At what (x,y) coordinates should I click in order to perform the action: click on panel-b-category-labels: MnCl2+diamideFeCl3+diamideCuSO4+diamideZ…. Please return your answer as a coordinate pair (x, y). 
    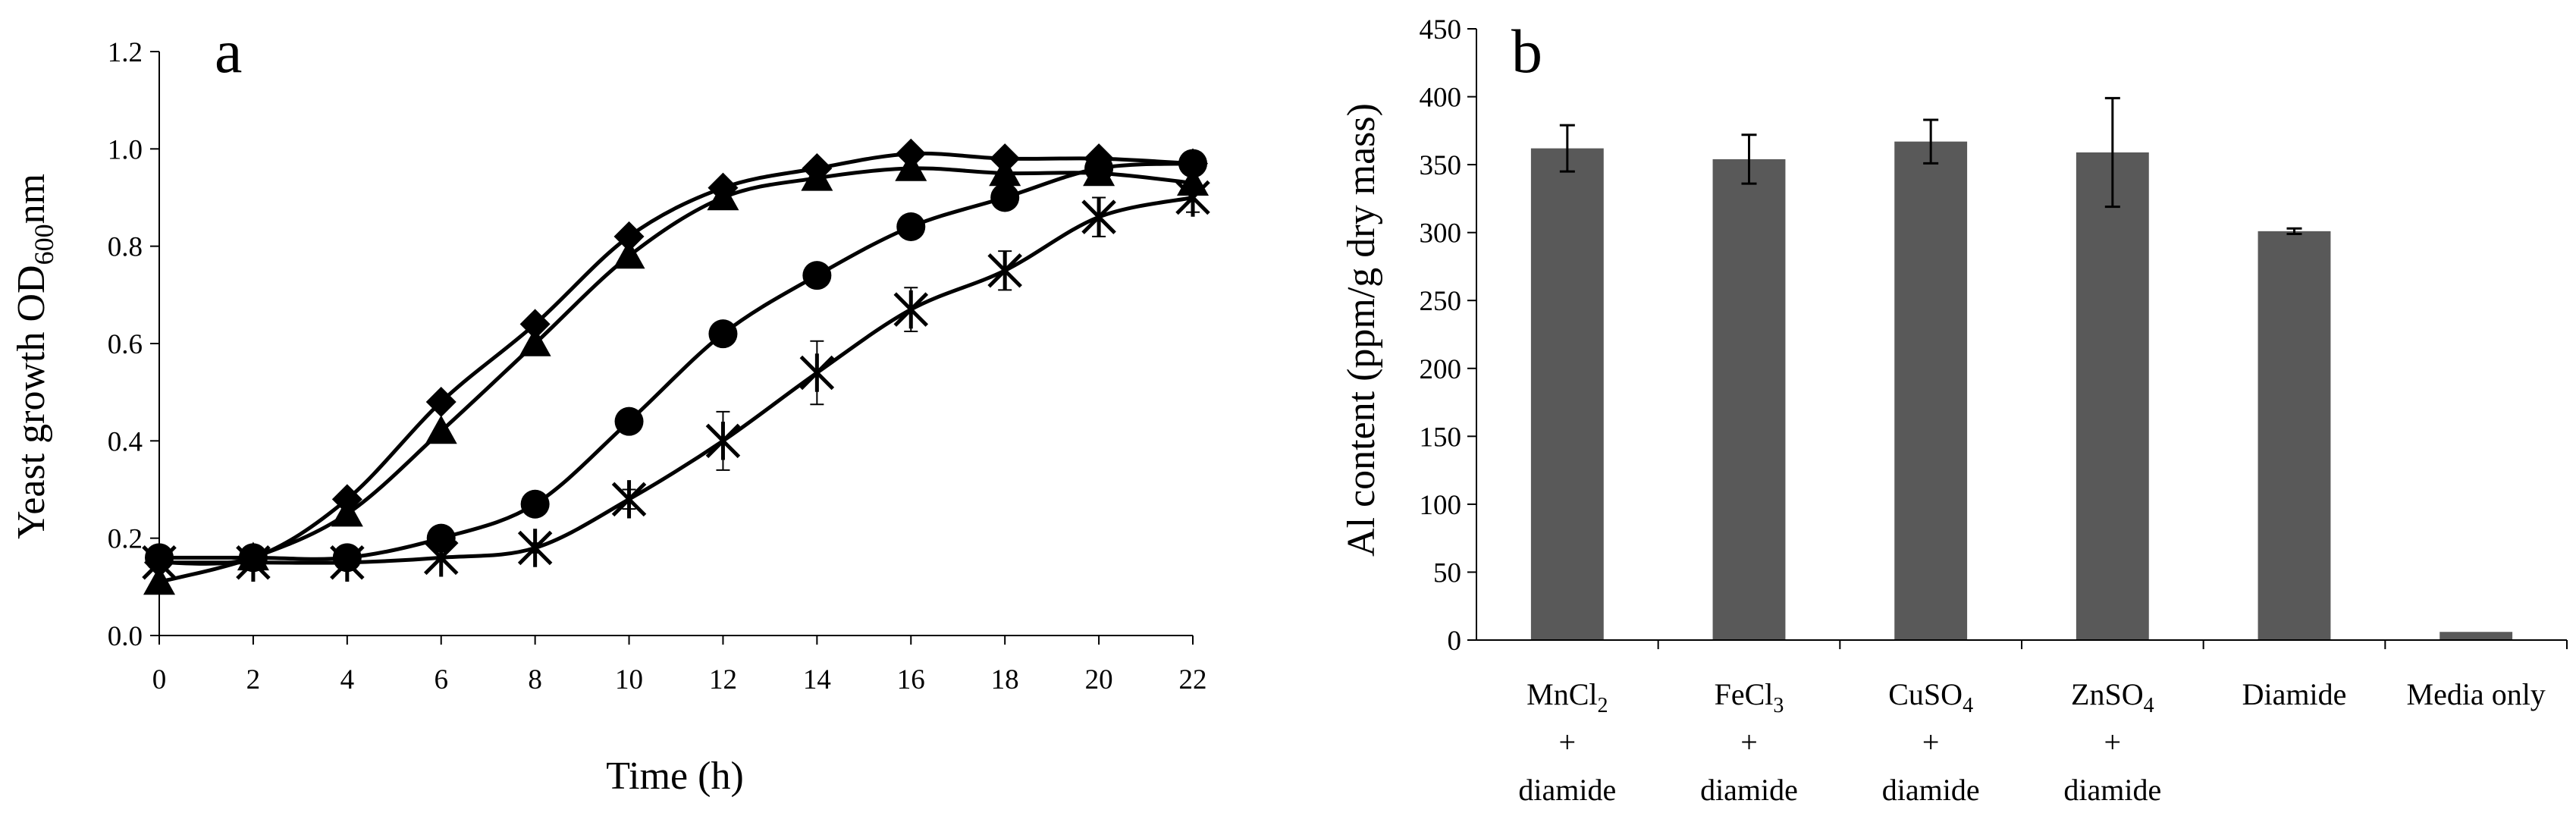
    Looking at the image, I should click on (2031, 742).